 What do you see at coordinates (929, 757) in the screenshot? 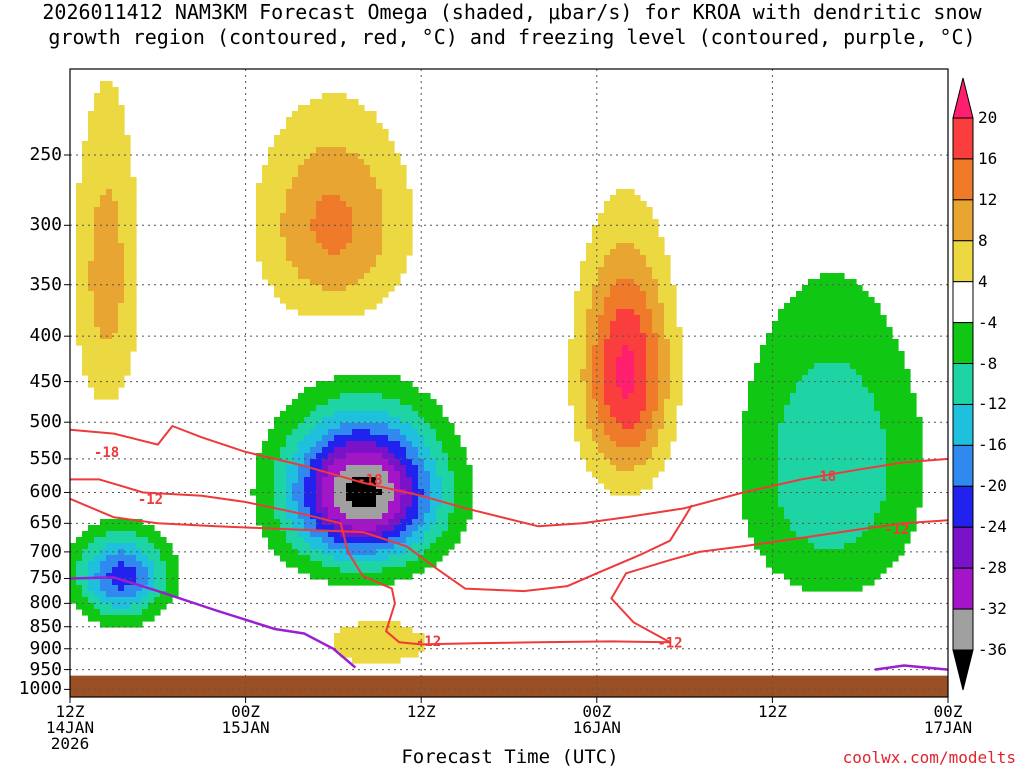
I see `credit-link: coolwx.com/modelts` at bounding box center [929, 757].